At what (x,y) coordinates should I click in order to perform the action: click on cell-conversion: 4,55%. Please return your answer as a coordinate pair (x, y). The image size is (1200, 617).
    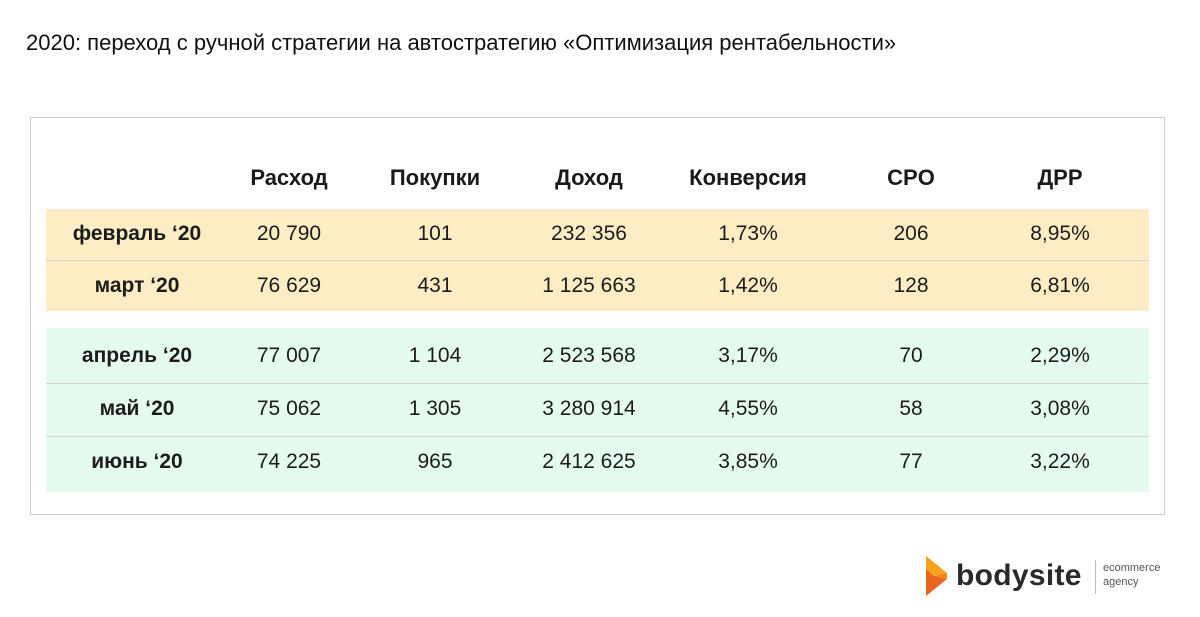
    Looking at the image, I should click on (748, 408).